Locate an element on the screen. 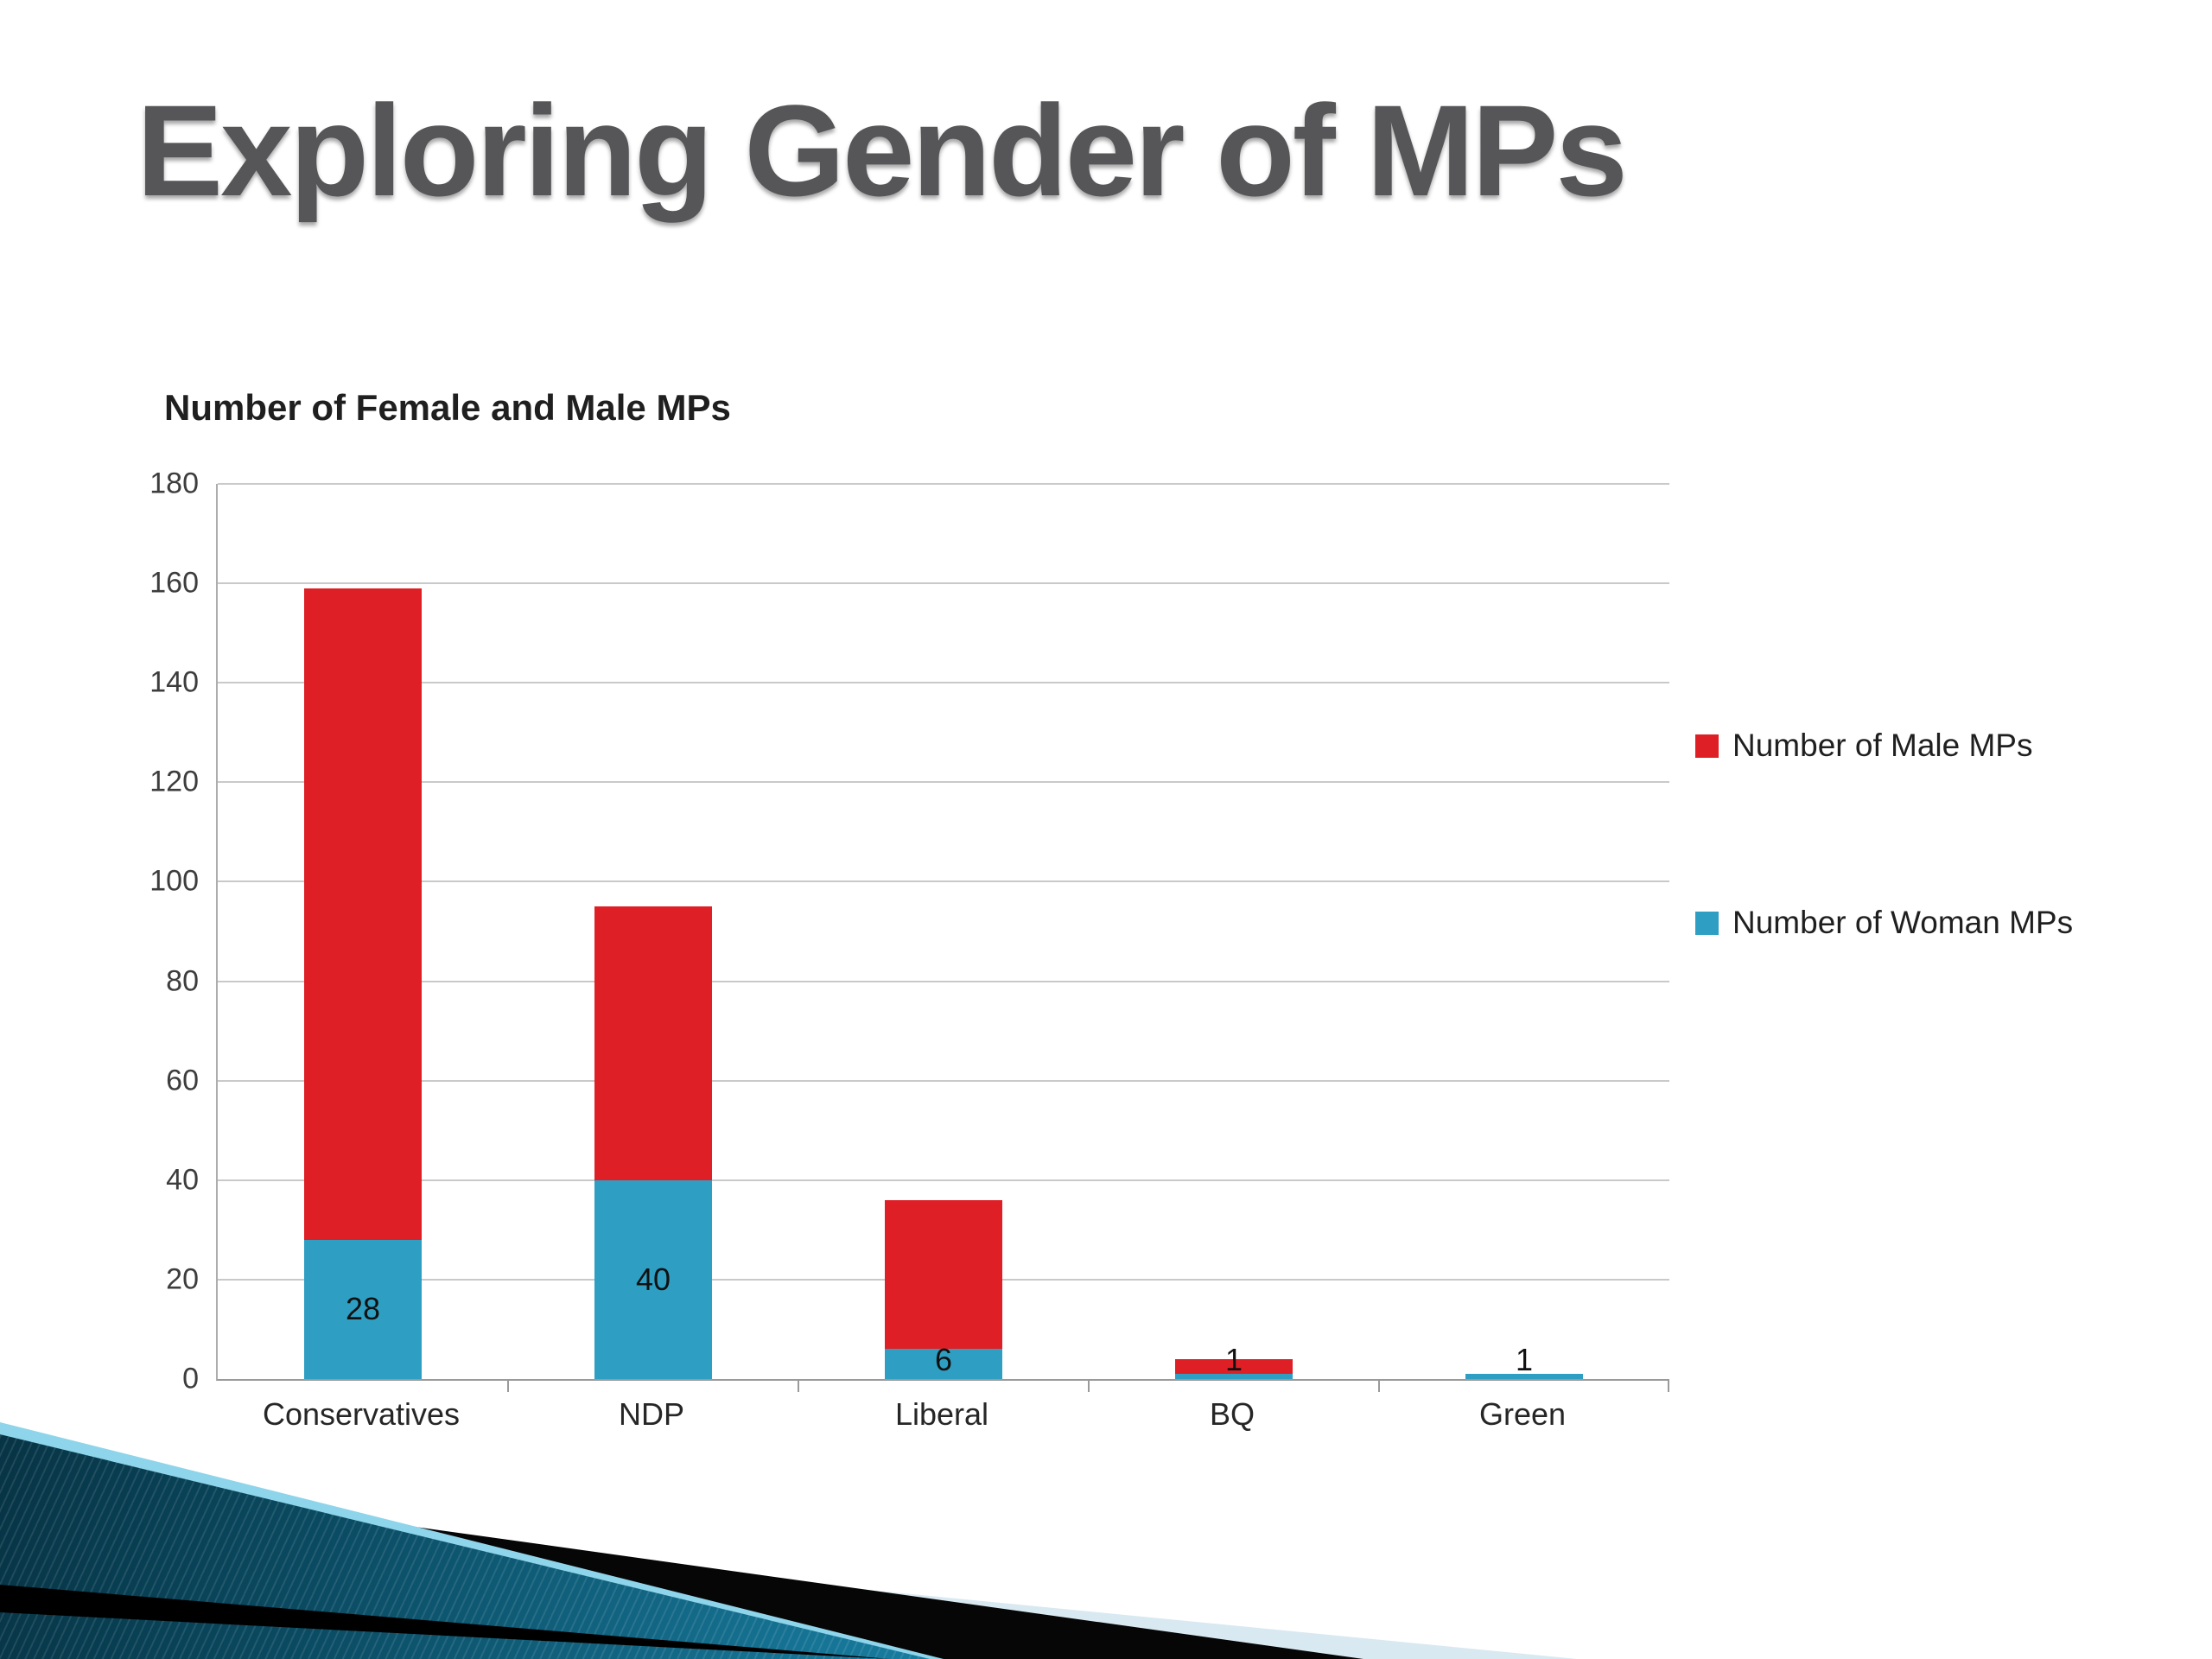 The image size is (2212, 1659). bar-ndp is located at coordinates (653, 1142).